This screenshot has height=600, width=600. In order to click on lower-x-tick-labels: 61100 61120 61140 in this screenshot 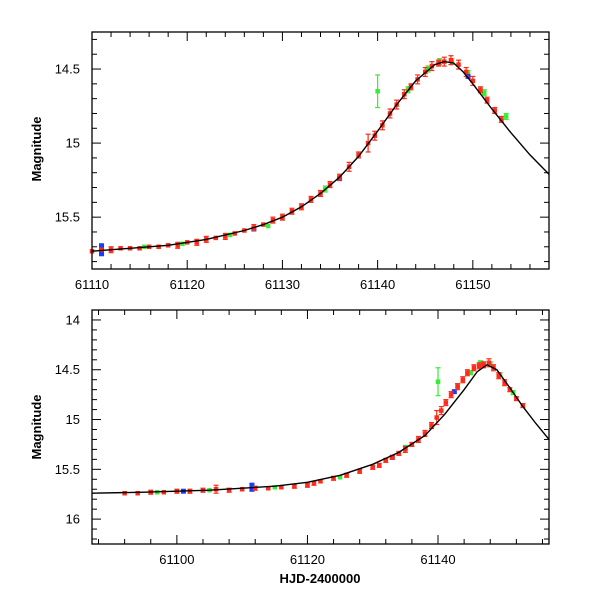, I will do `click(307, 559)`.